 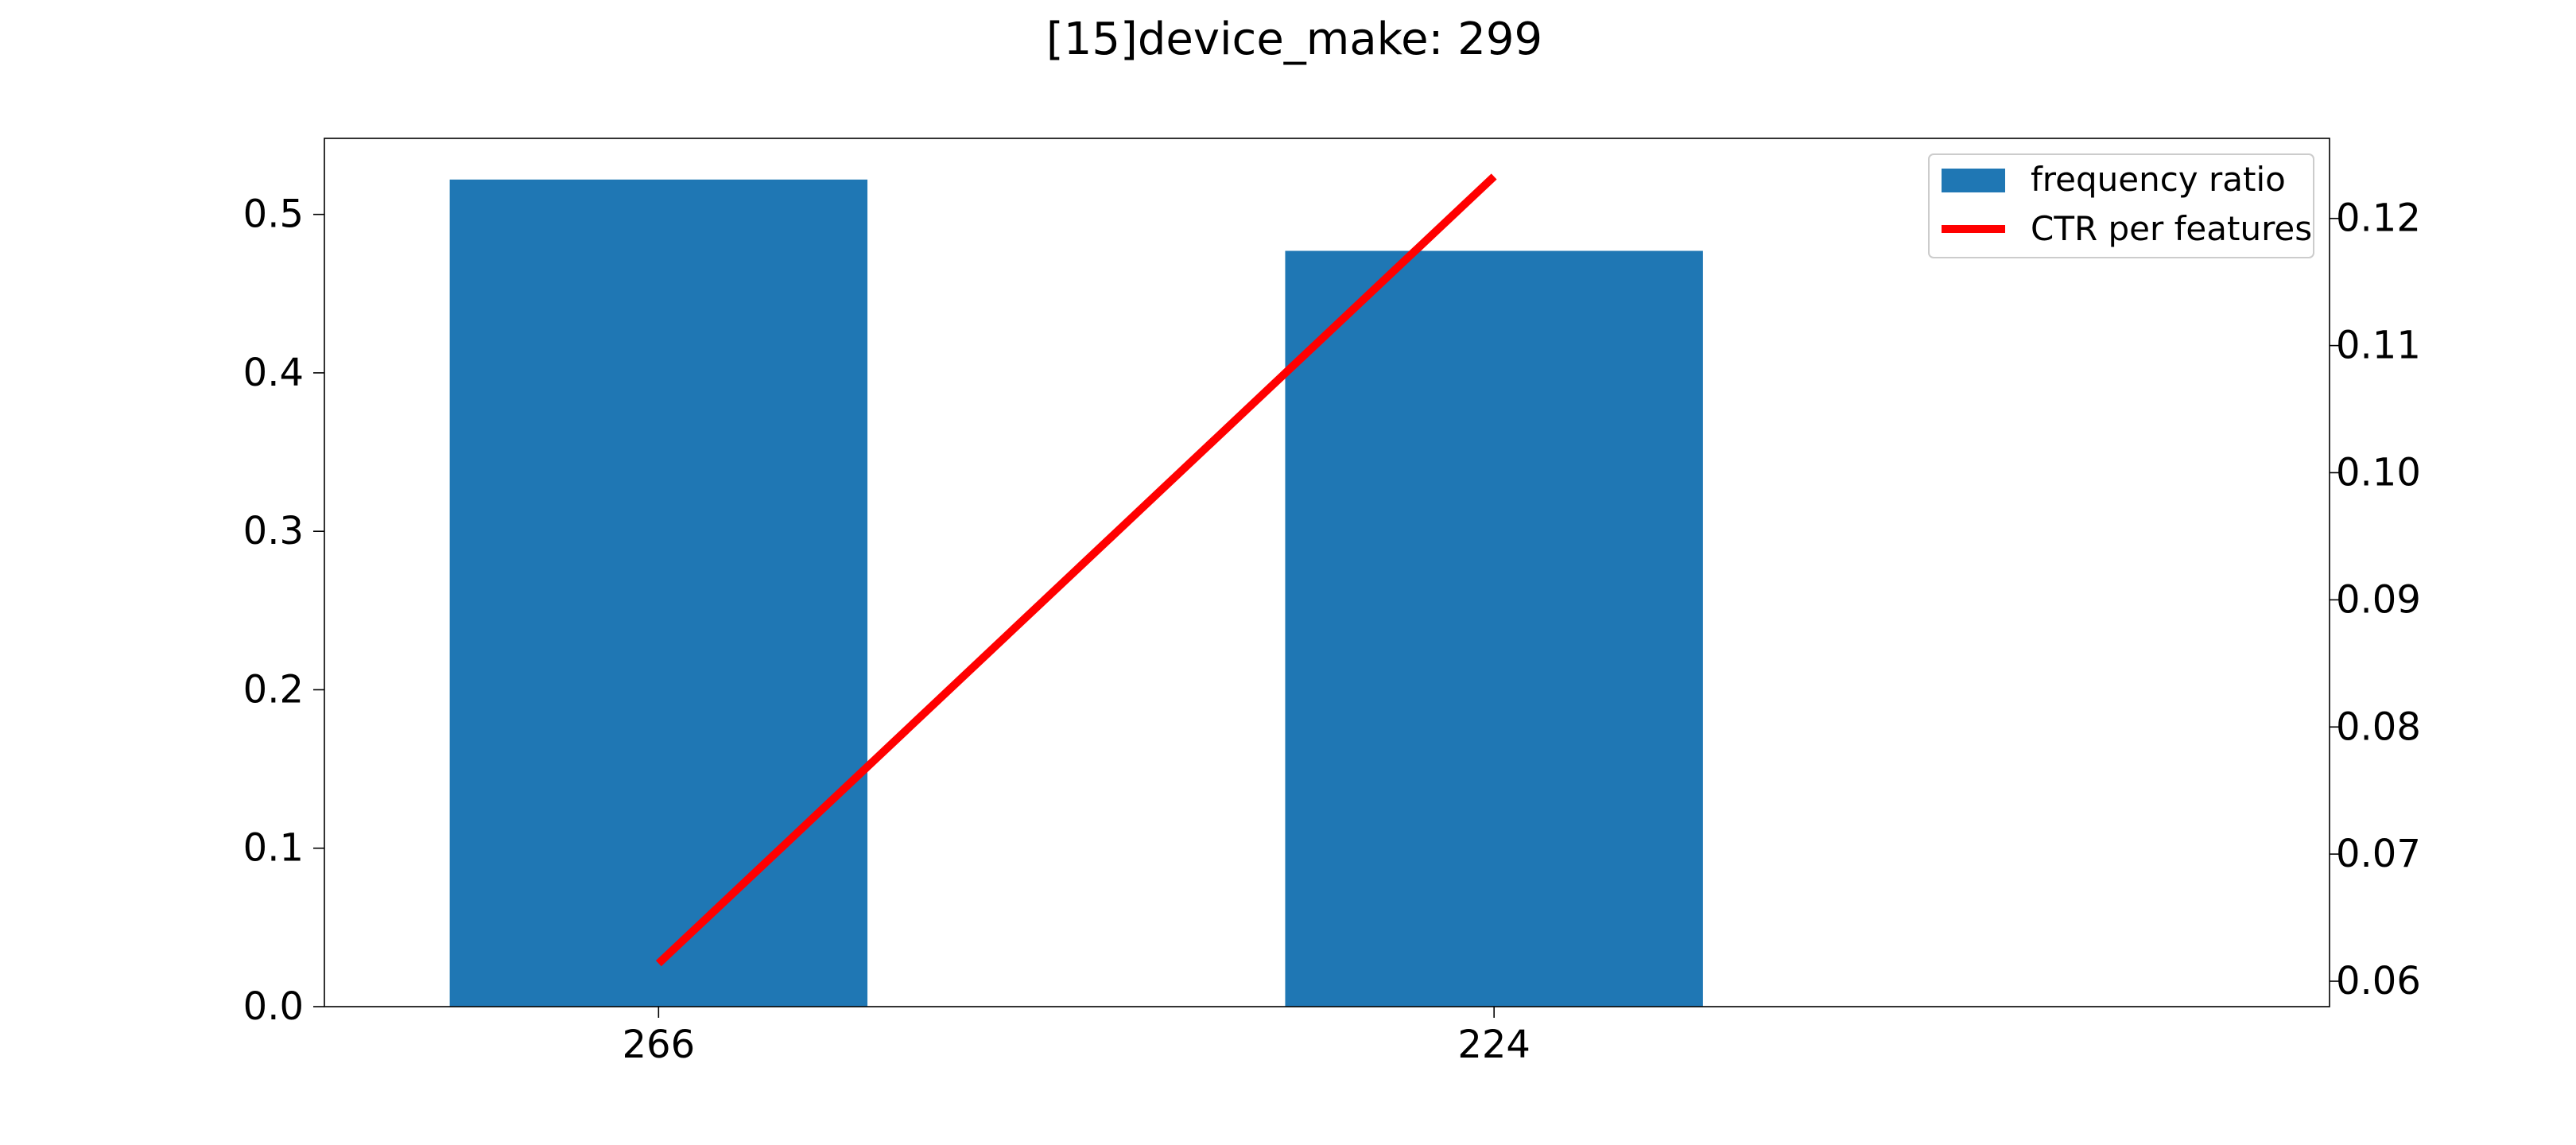 What do you see at coordinates (273, 214) in the screenshot?
I see `left-tick-label: 0.5` at bounding box center [273, 214].